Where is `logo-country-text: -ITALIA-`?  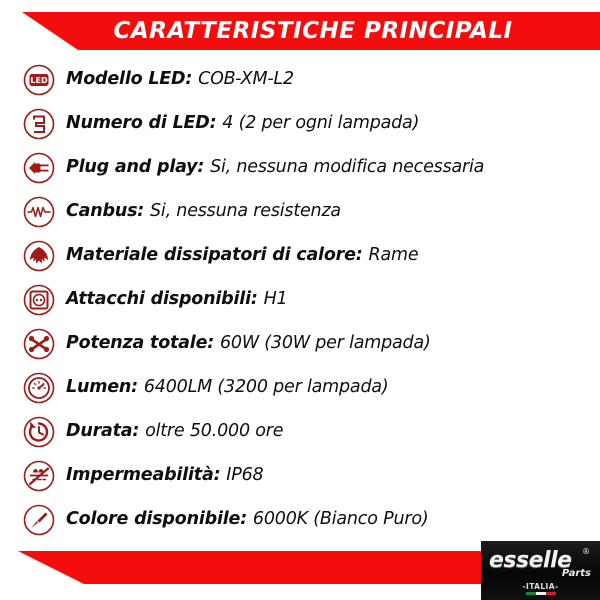
logo-country-text: -ITALIA- is located at coordinates (540, 586).